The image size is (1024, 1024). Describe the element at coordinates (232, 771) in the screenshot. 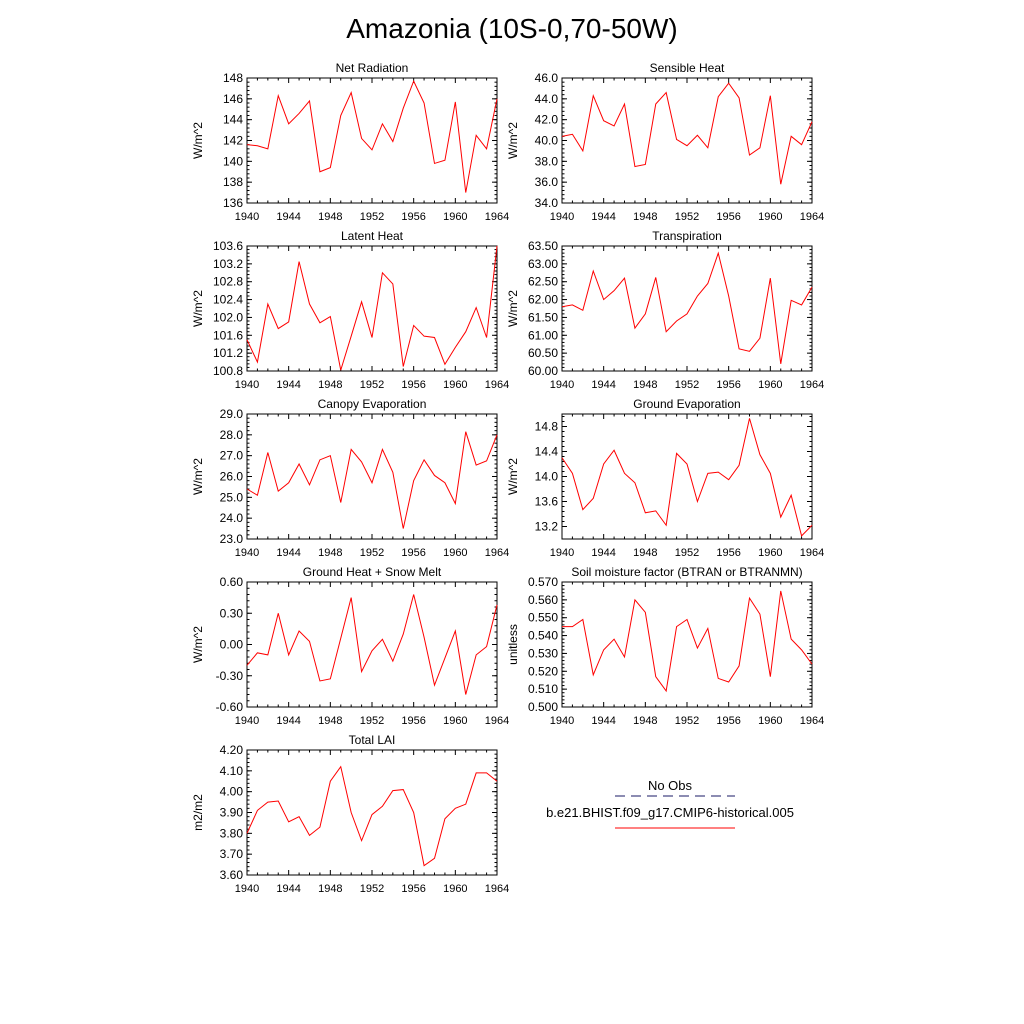

I see `y-tick-label: 4.10` at that location.